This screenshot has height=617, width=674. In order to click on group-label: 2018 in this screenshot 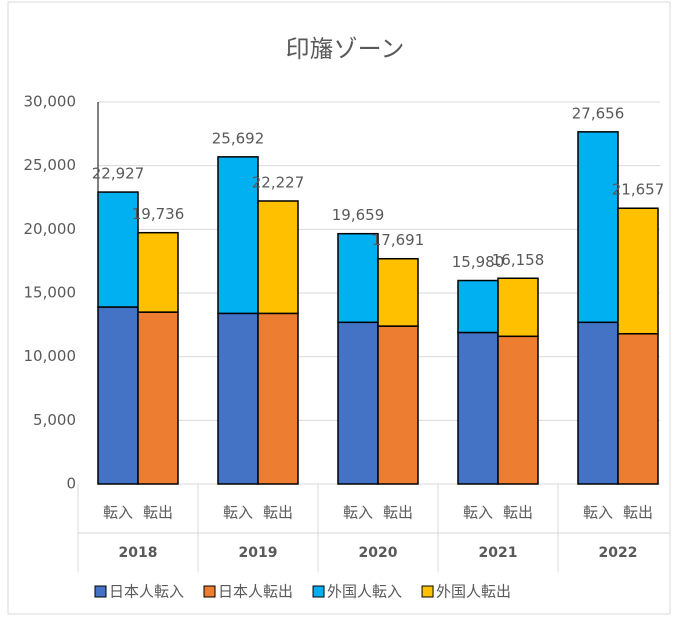, I will do `click(138, 553)`.